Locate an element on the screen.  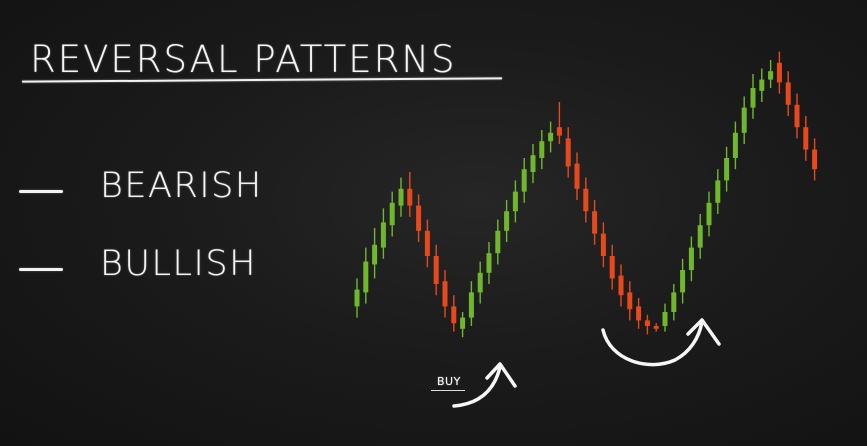
buy-label: BUY is located at coordinates (449, 381).